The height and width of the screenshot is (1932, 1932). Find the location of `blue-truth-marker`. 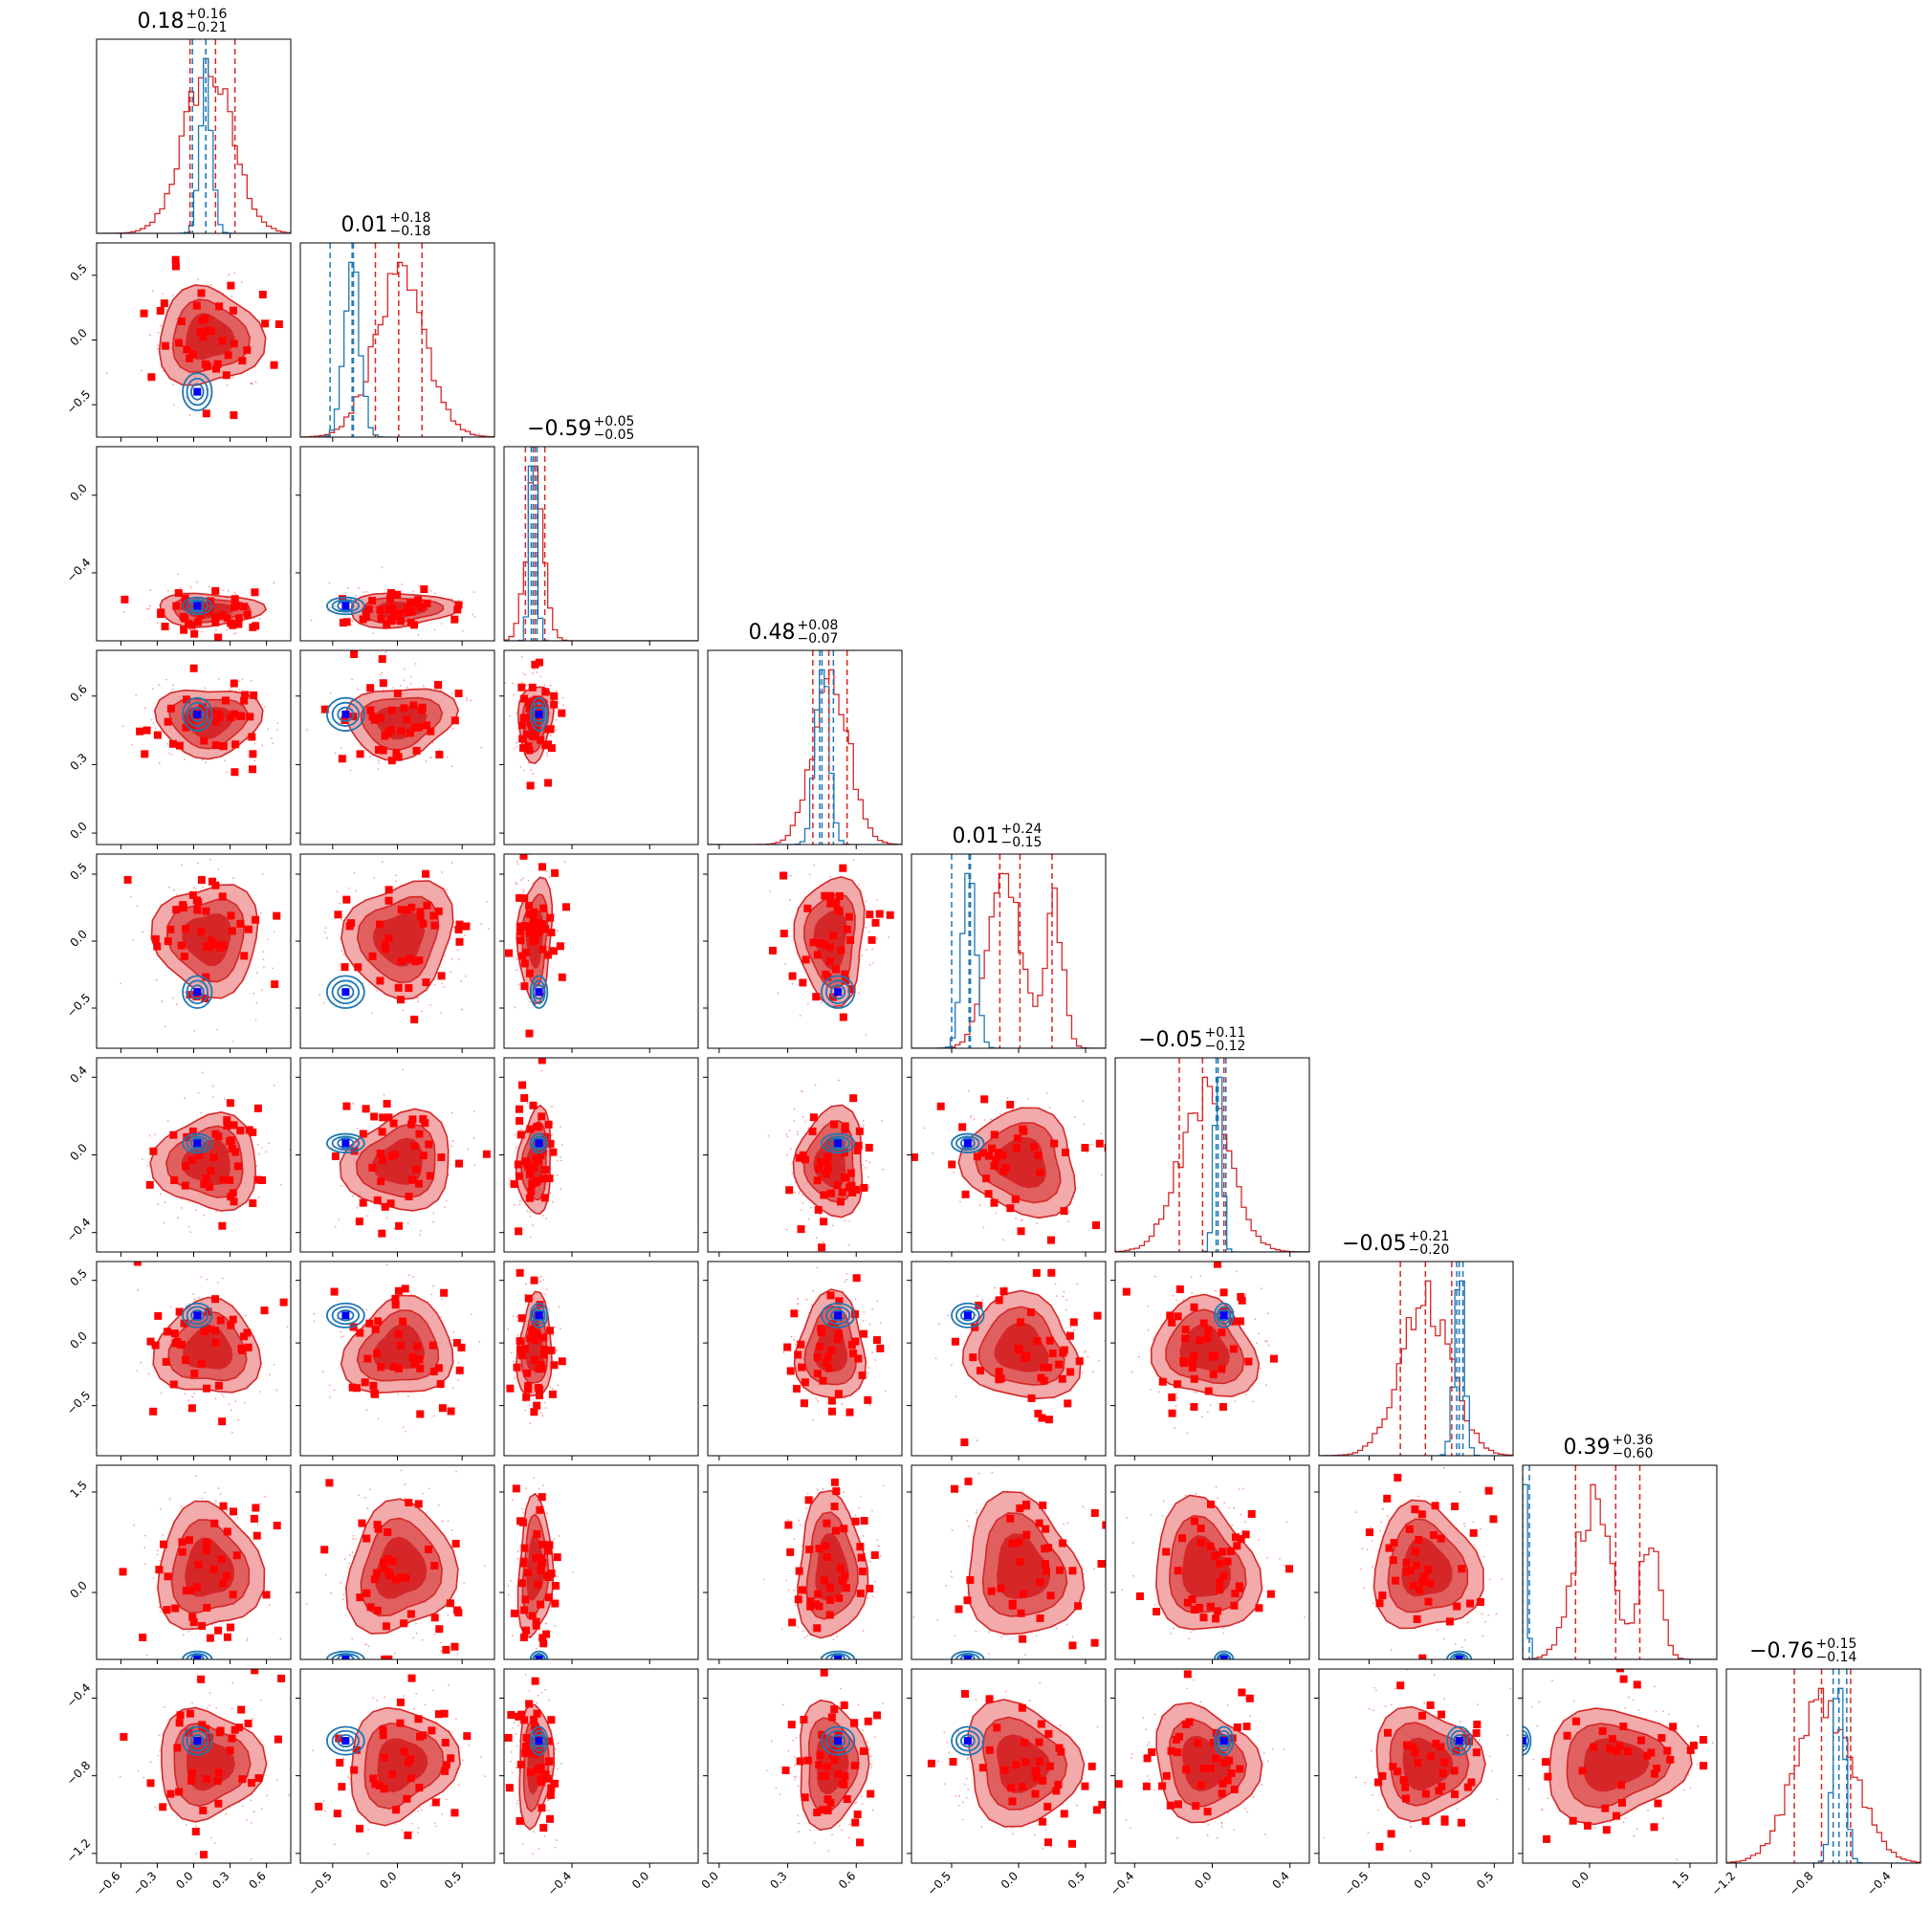

blue-truth-marker is located at coordinates (539, 1143).